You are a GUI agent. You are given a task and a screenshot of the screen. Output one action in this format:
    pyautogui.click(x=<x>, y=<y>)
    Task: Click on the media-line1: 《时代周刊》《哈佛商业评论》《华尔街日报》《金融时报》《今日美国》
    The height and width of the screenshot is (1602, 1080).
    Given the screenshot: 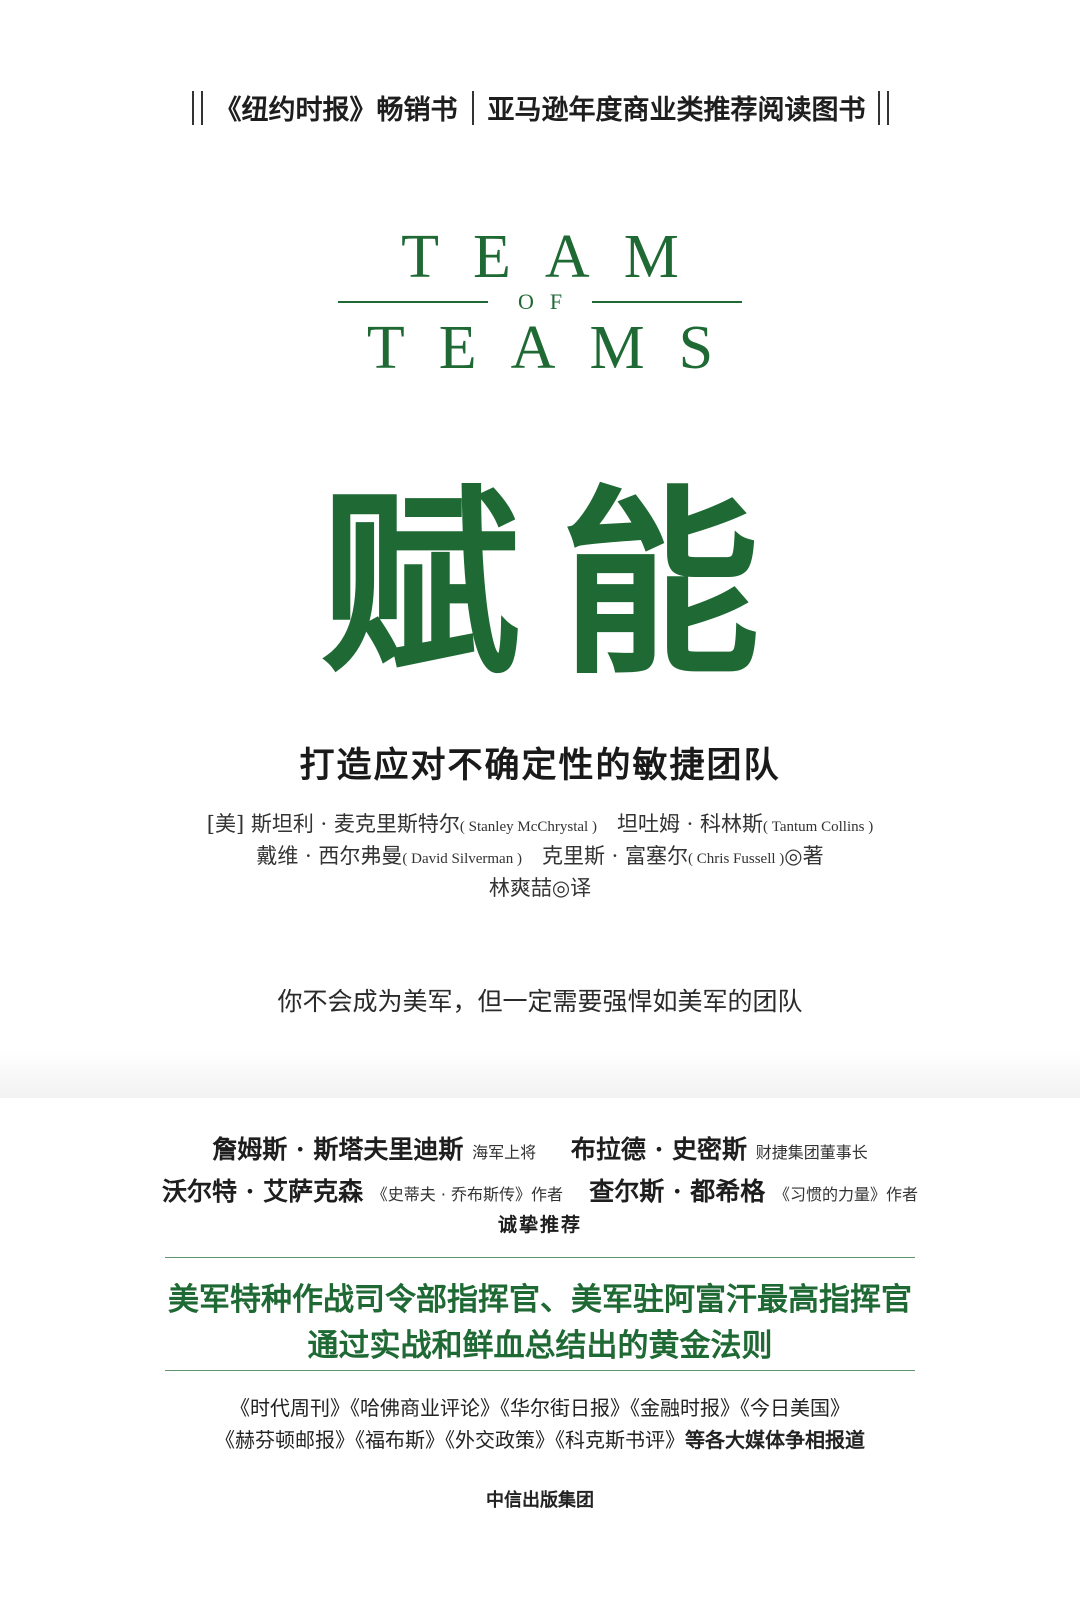 What is the action you would take?
    pyautogui.click(x=540, y=1408)
    